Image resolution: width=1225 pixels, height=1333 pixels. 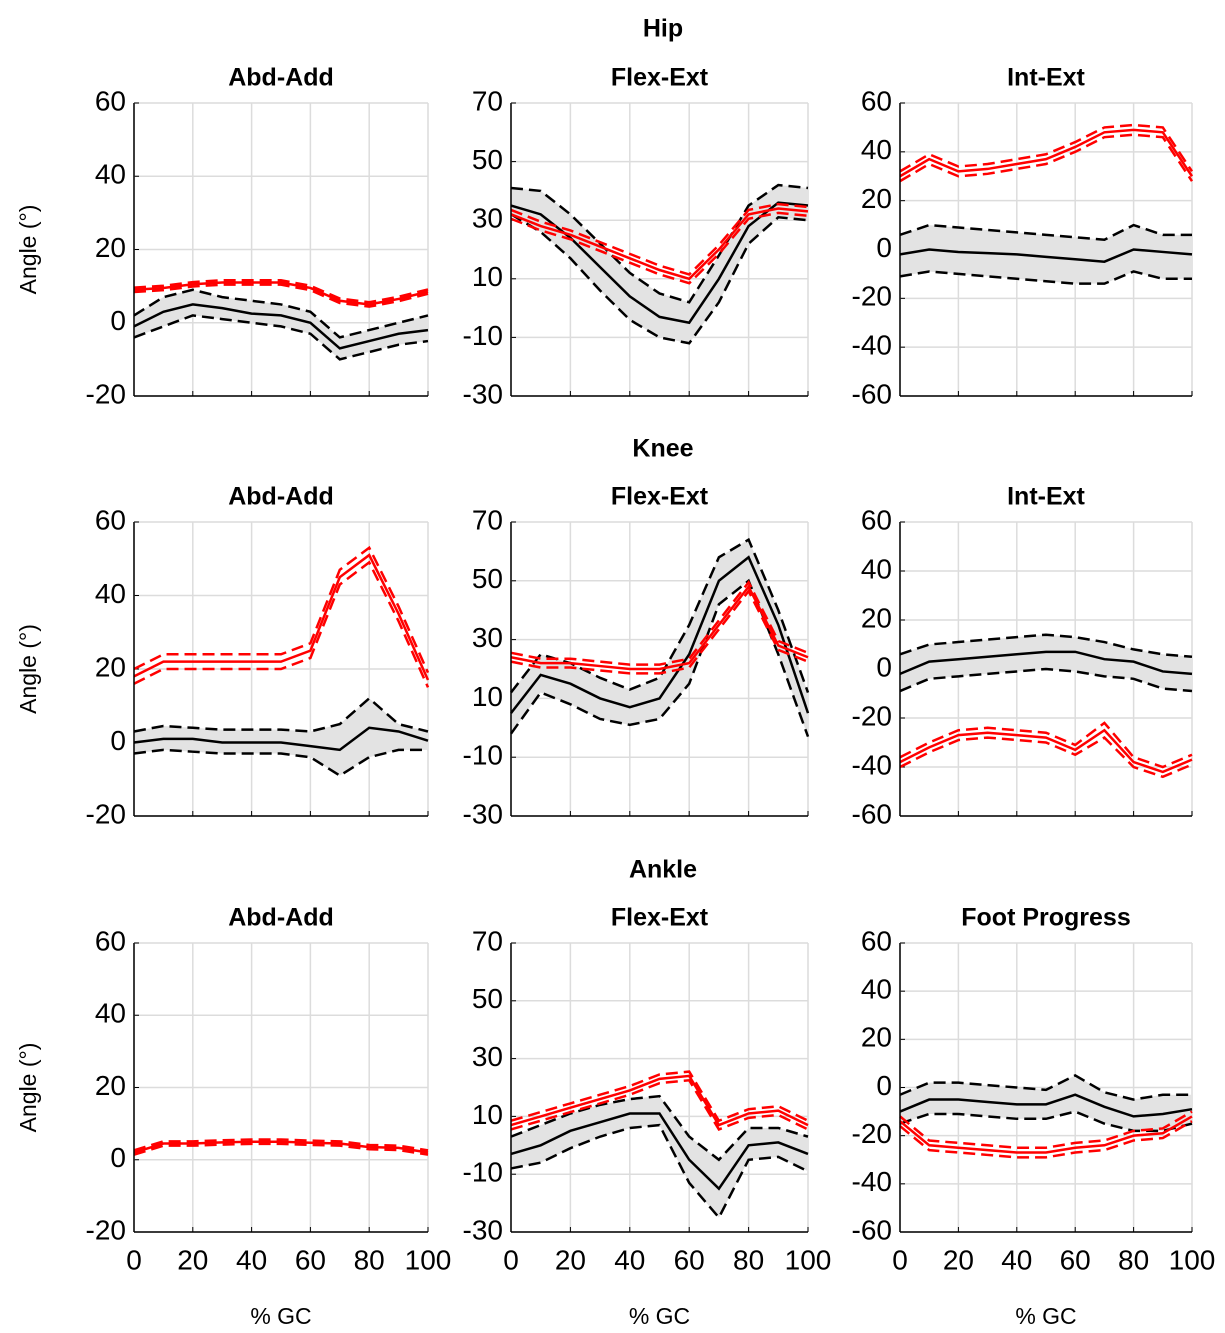 I want to click on chart-title: Foot Progress, so click(x=1045, y=918).